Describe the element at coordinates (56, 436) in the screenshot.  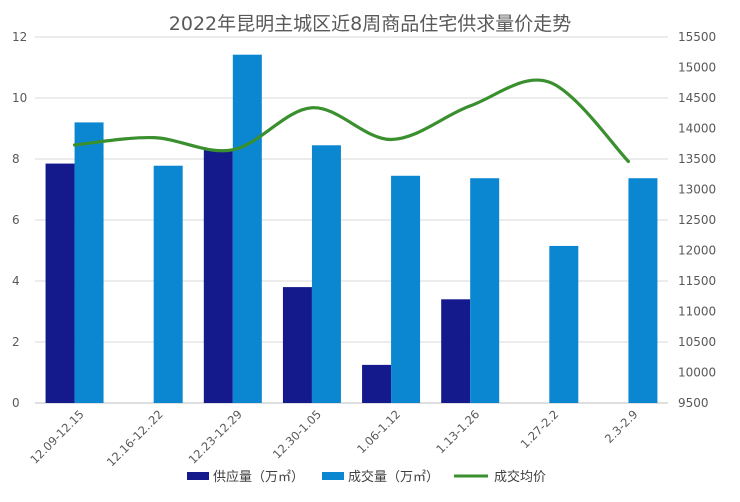
I see `x-category-label: 12.09-12.15` at that location.